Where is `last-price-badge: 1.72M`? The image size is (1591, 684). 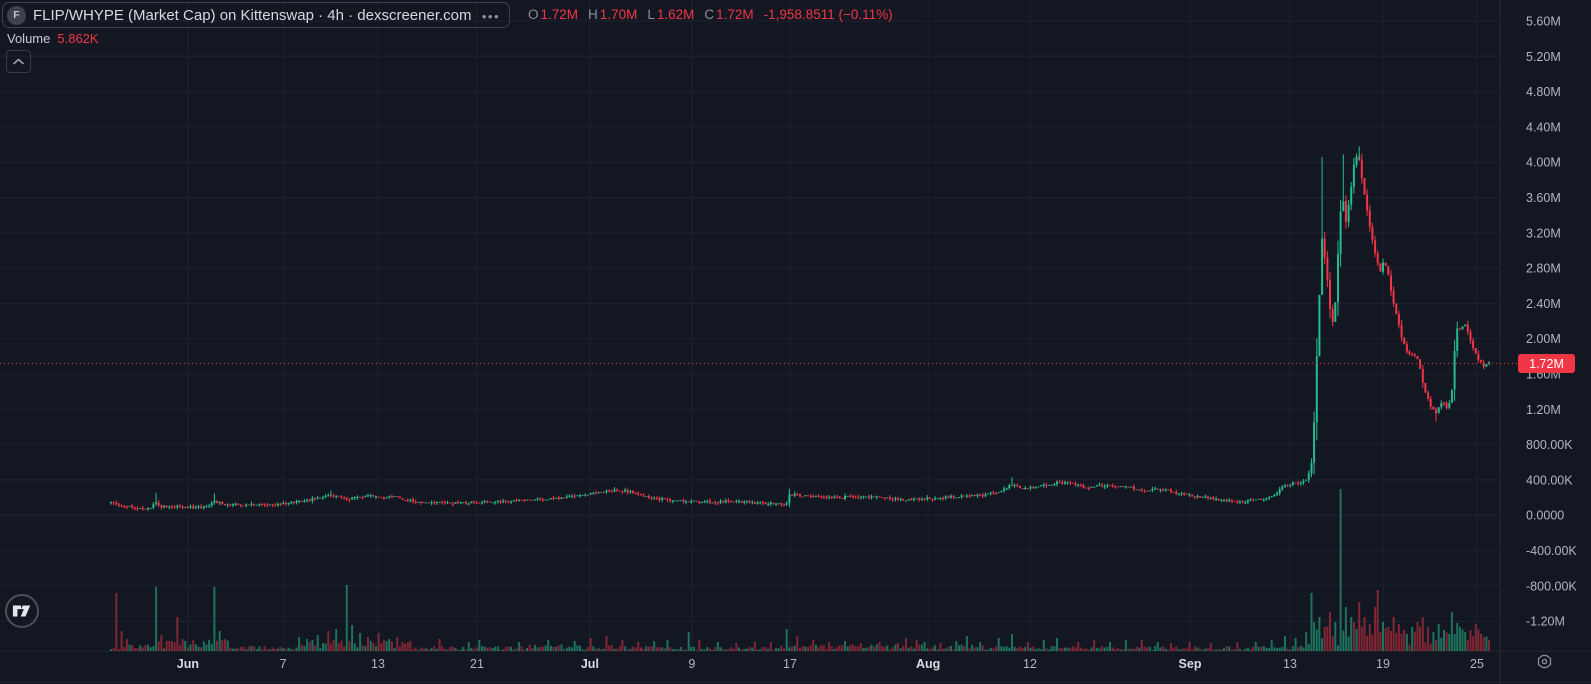 last-price-badge: 1.72M is located at coordinates (1546, 363).